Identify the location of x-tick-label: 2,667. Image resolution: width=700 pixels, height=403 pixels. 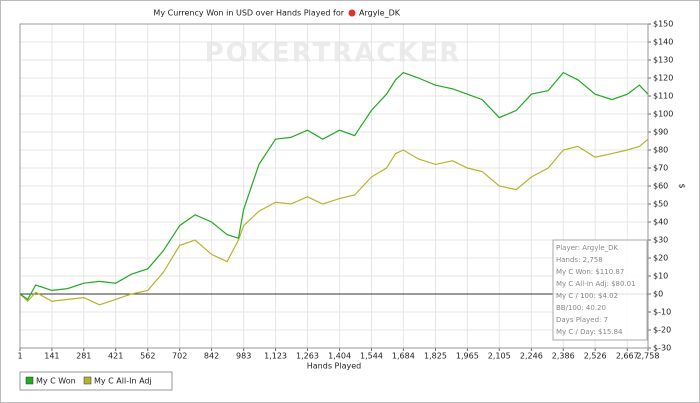
(627, 356).